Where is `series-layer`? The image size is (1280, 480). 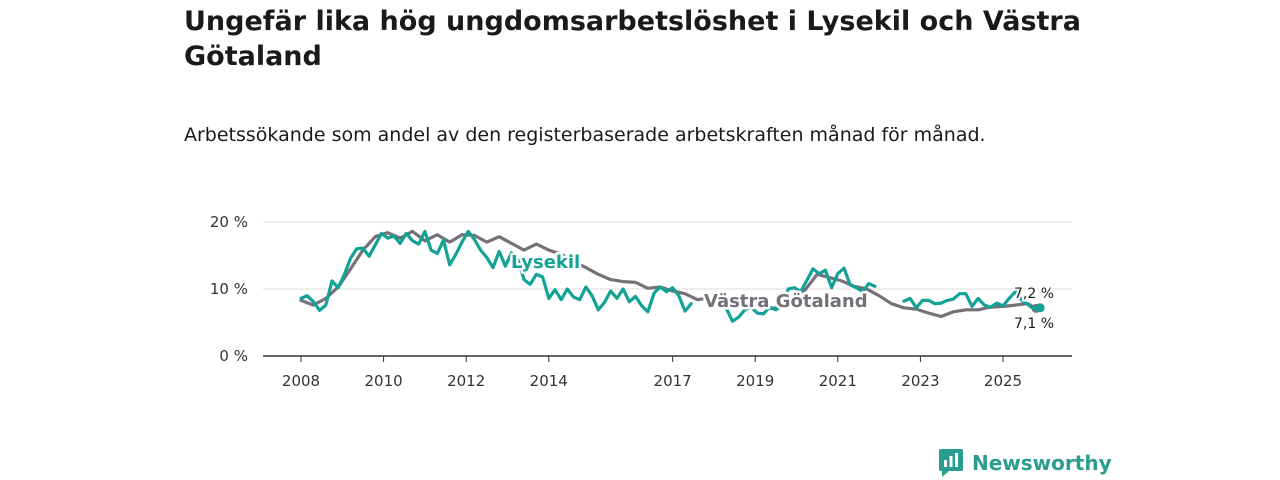 series-layer is located at coordinates (672, 276).